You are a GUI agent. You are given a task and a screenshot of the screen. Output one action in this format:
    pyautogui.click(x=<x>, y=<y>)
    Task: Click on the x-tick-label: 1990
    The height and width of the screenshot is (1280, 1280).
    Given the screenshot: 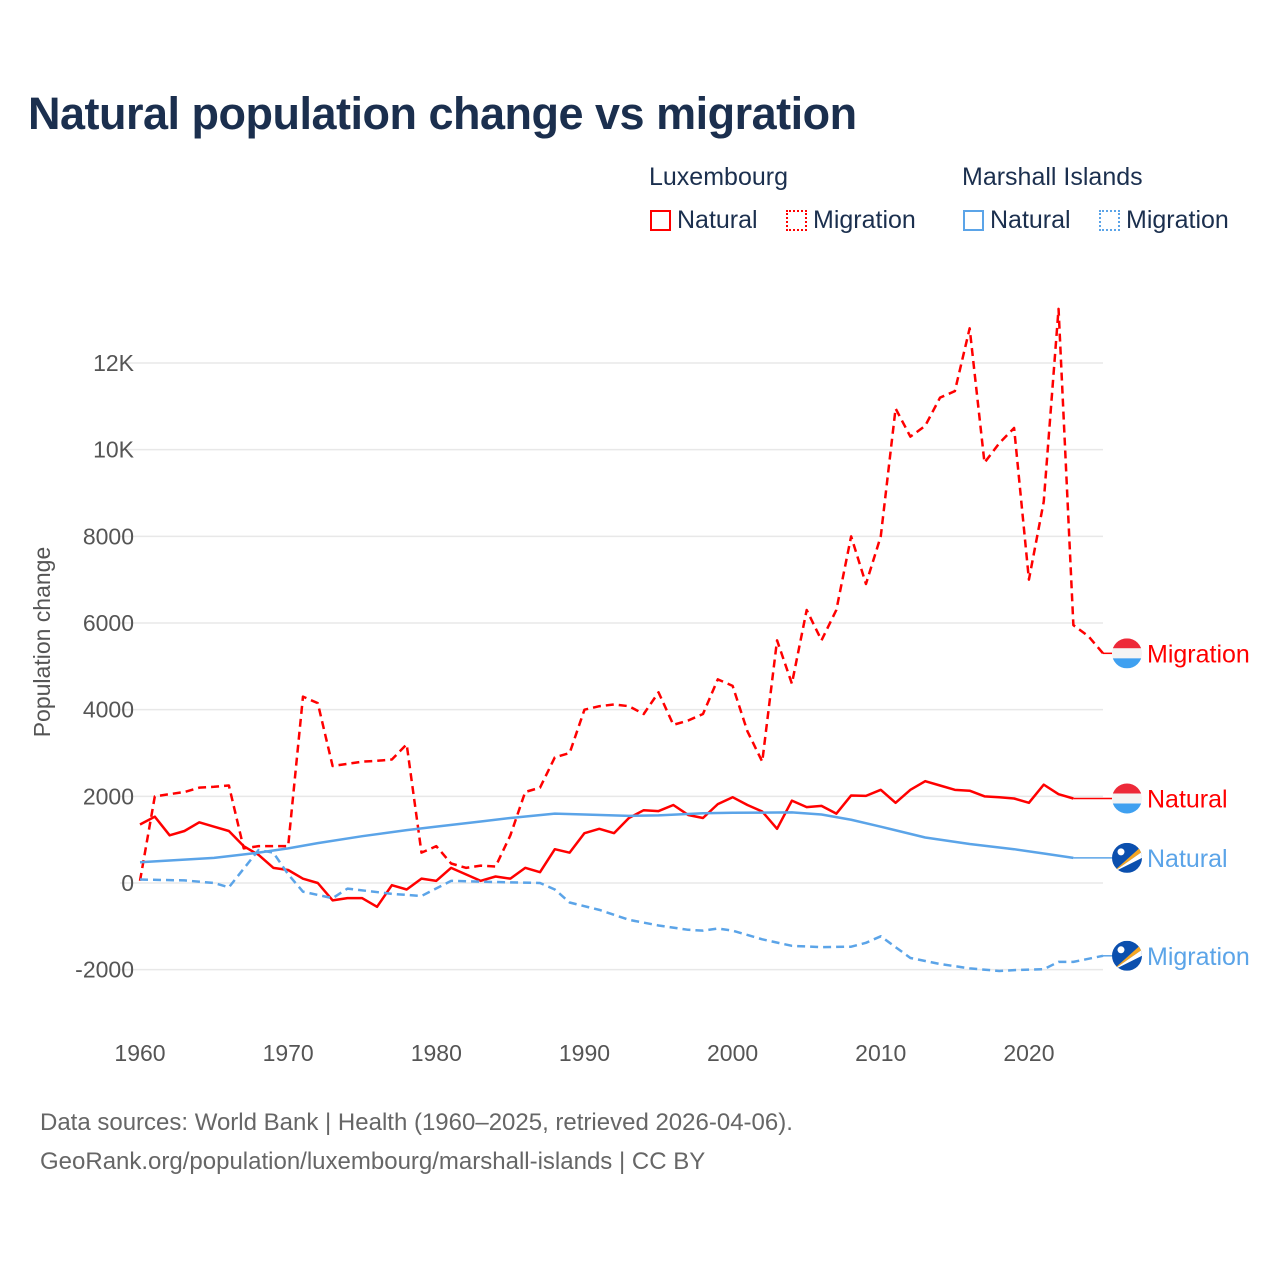 What is the action you would take?
    pyautogui.click(x=584, y=1053)
    